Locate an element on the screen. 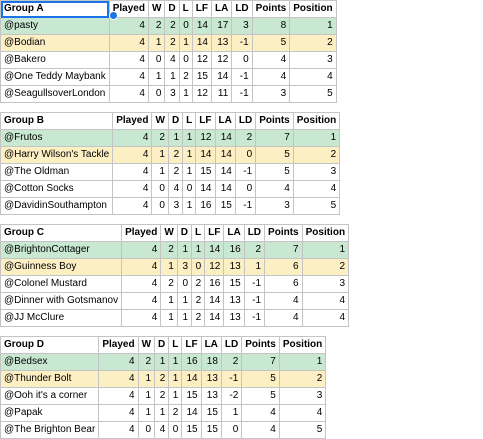 This screenshot has height=439, width=483. stat-cell: 17 is located at coordinates (221, 26).